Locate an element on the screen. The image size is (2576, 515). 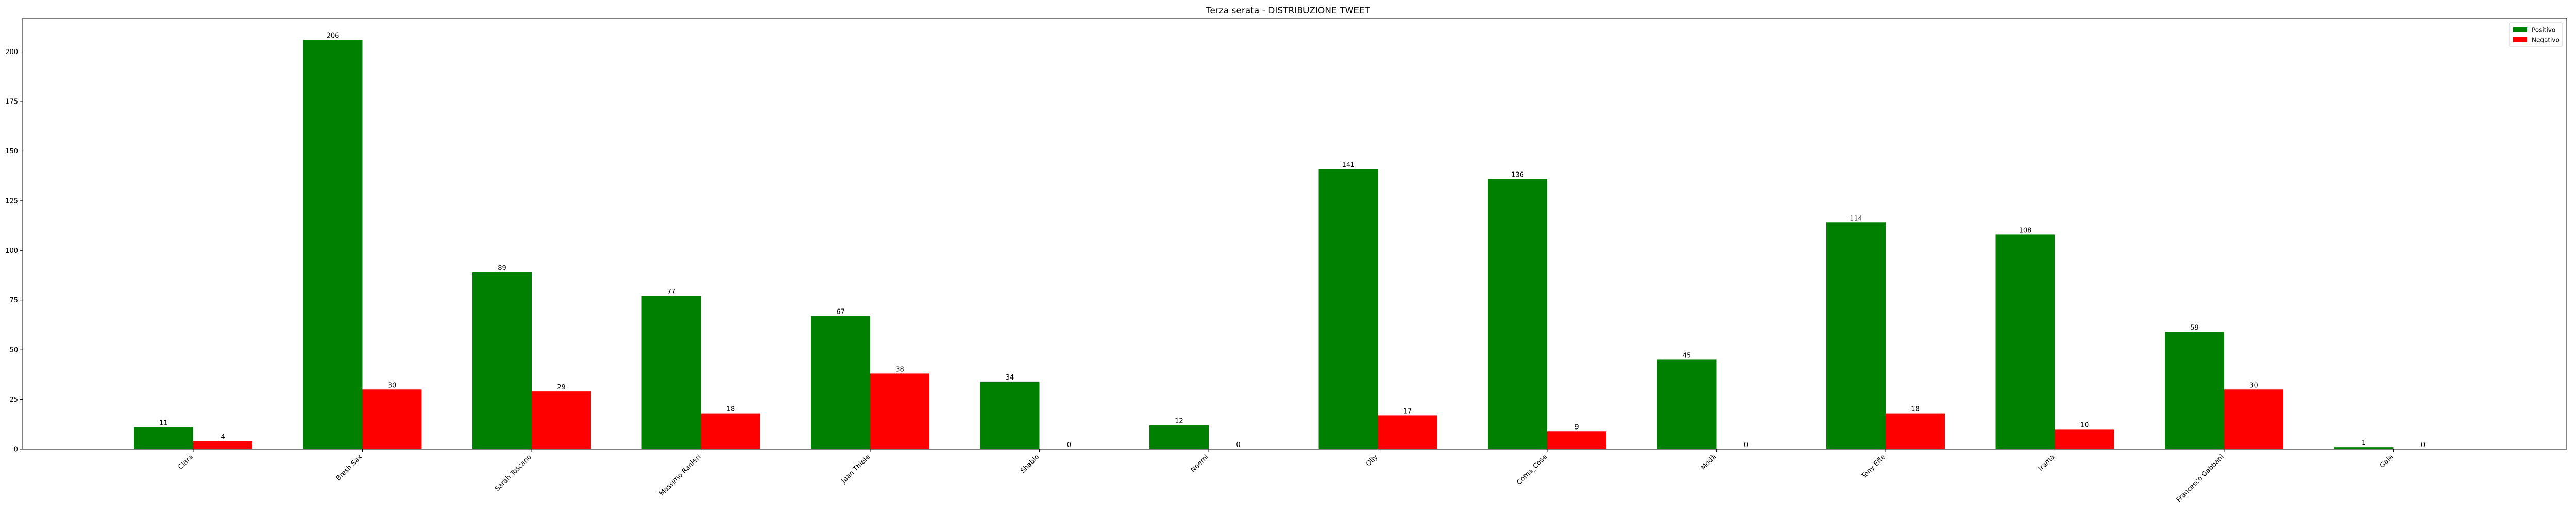
x-tick-label: Shablo is located at coordinates (1030, 464).